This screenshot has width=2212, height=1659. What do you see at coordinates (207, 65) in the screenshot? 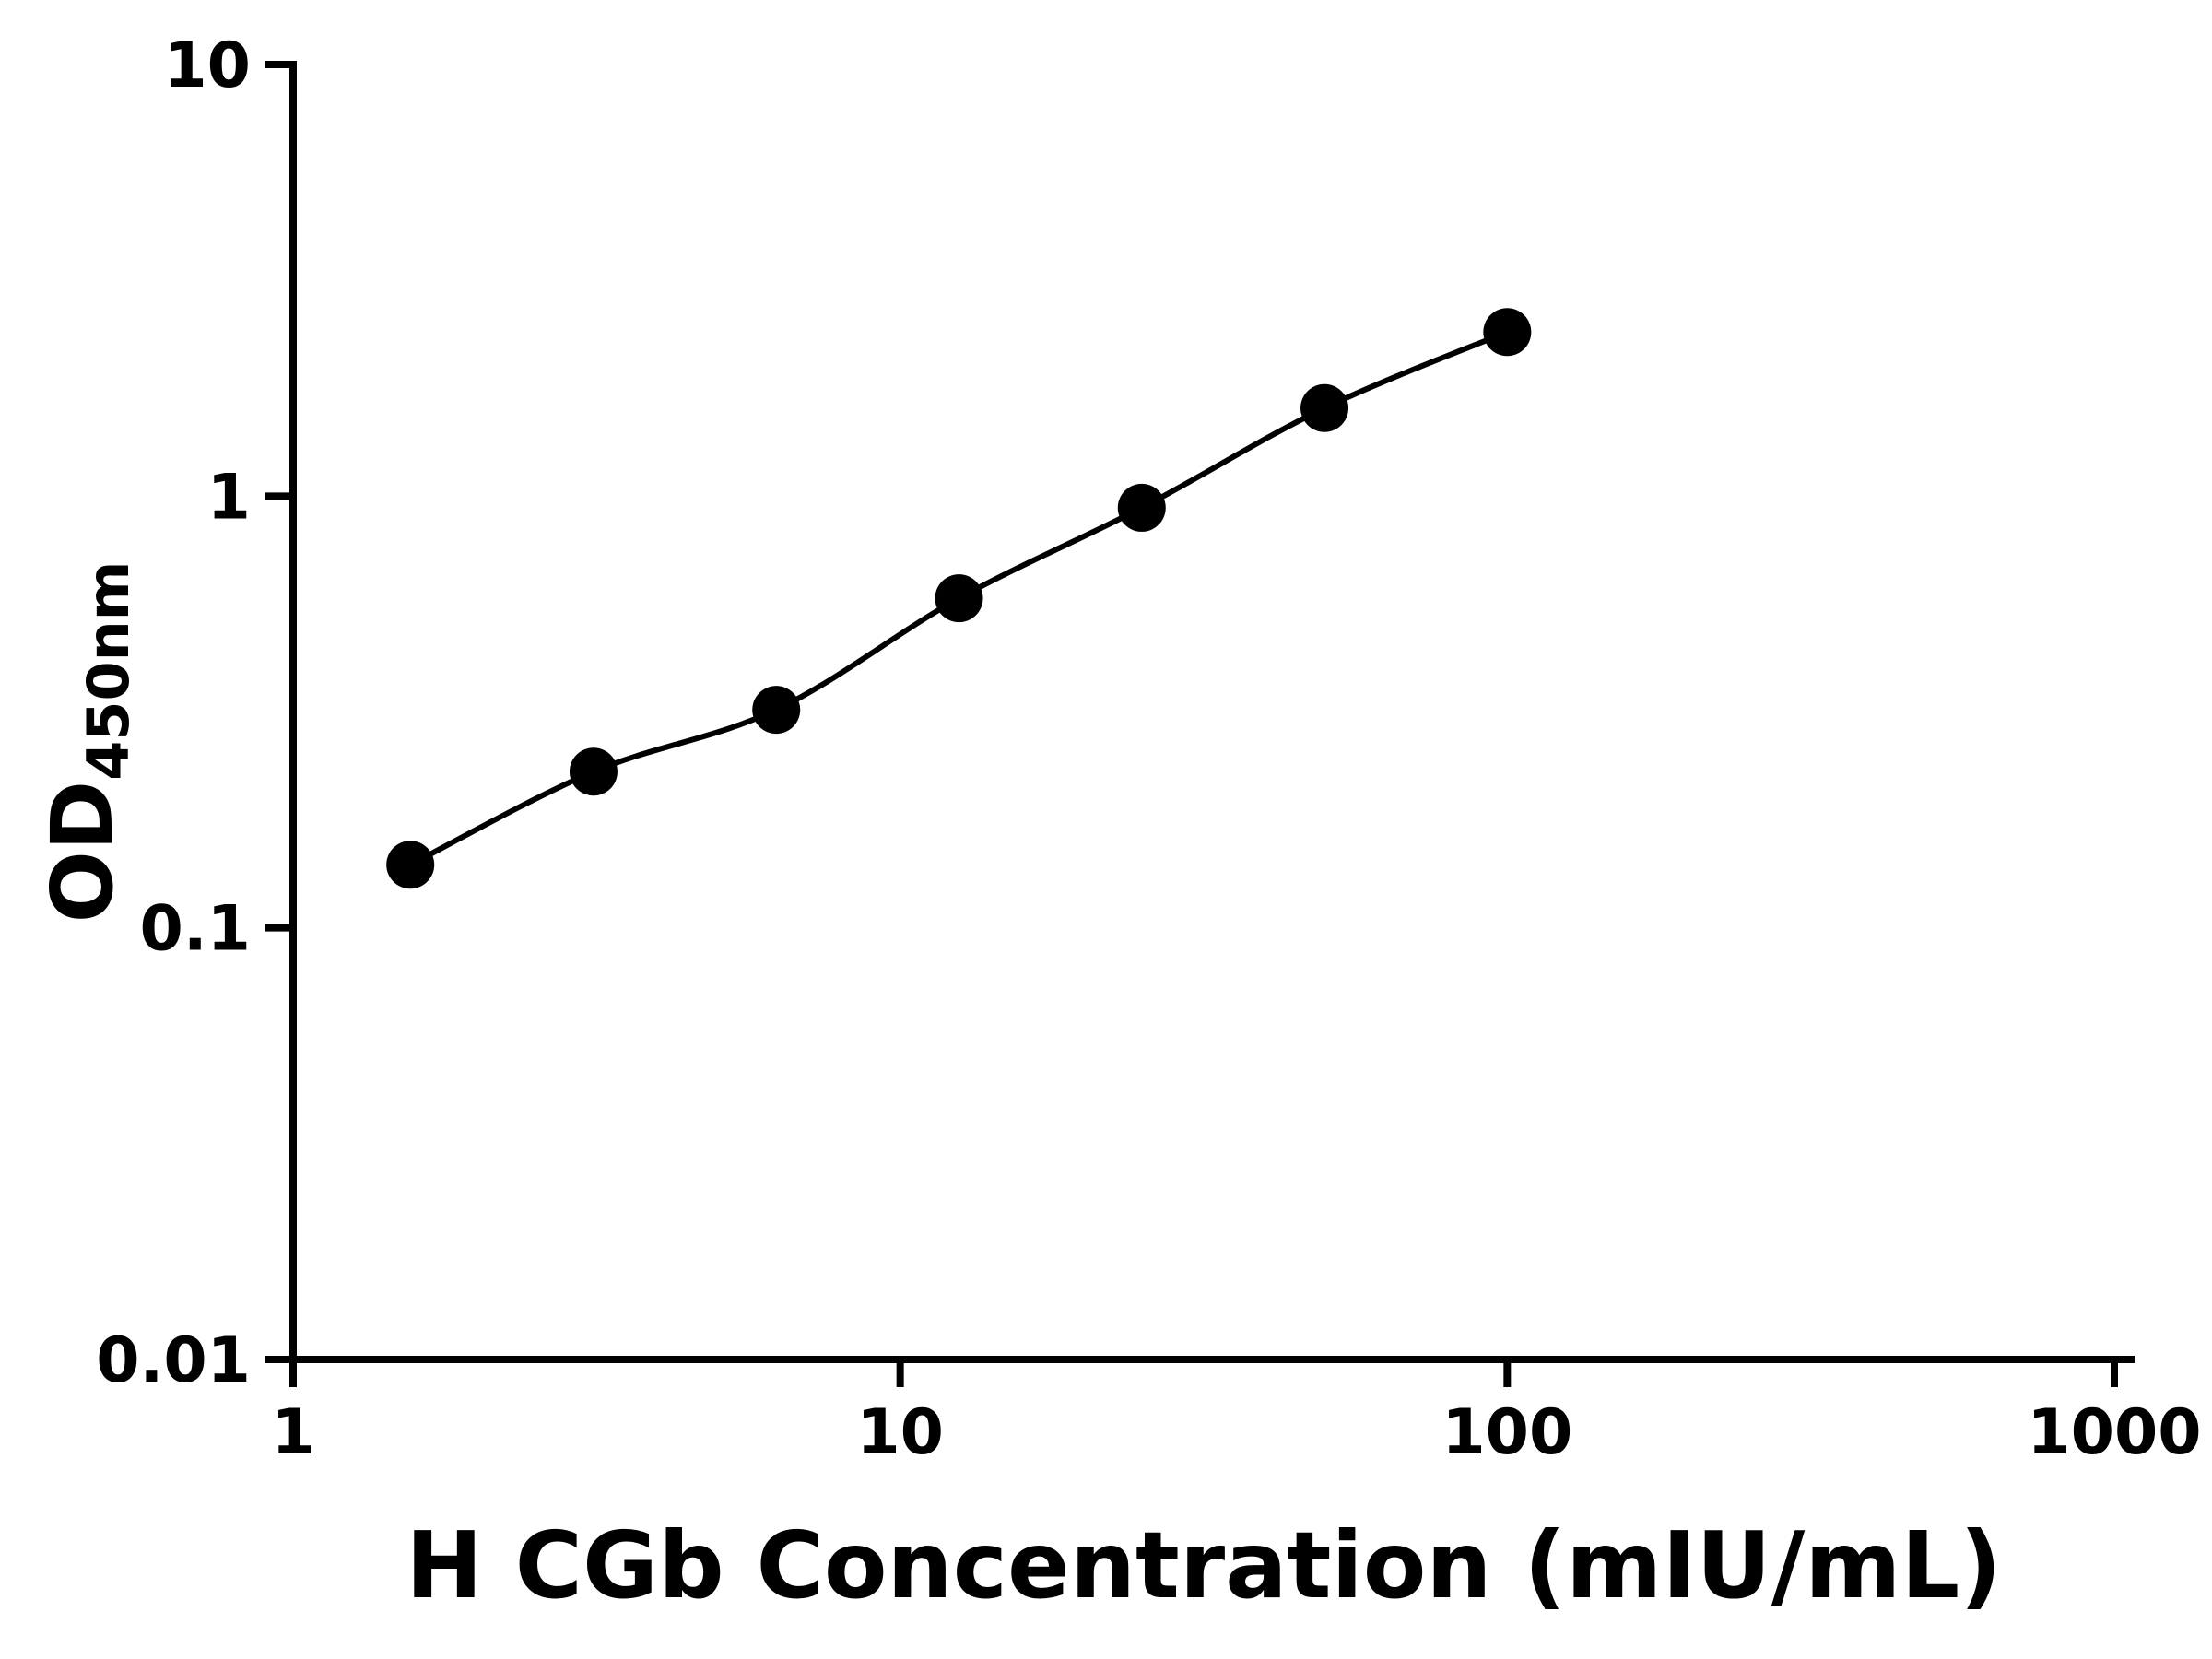
I see `y-tick-label: 10` at bounding box center [207, 65].